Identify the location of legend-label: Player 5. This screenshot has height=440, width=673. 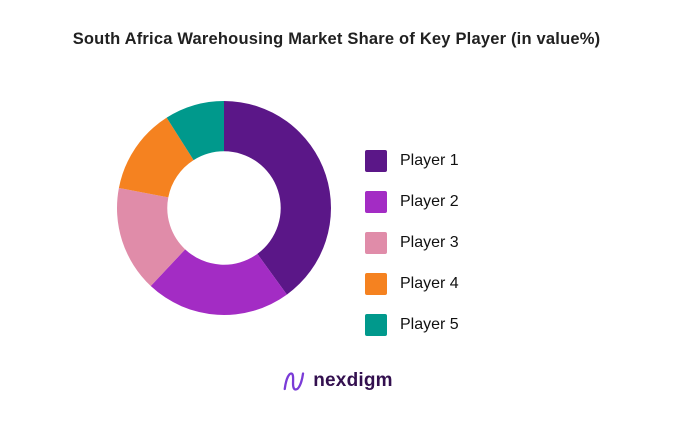
(429, 324).